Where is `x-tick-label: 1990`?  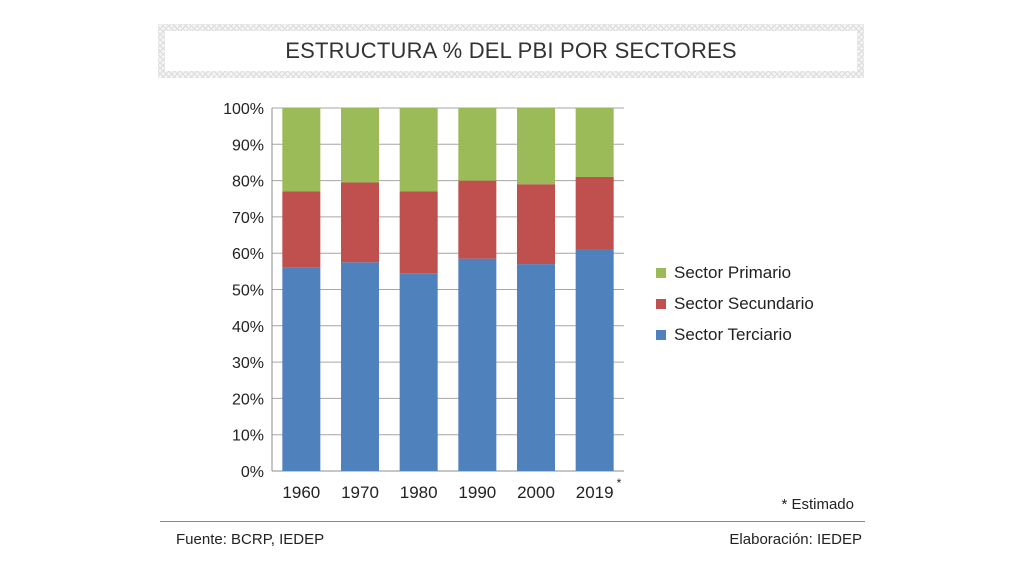 x-tick-label: 1990 is located at coordinates (477, 492).